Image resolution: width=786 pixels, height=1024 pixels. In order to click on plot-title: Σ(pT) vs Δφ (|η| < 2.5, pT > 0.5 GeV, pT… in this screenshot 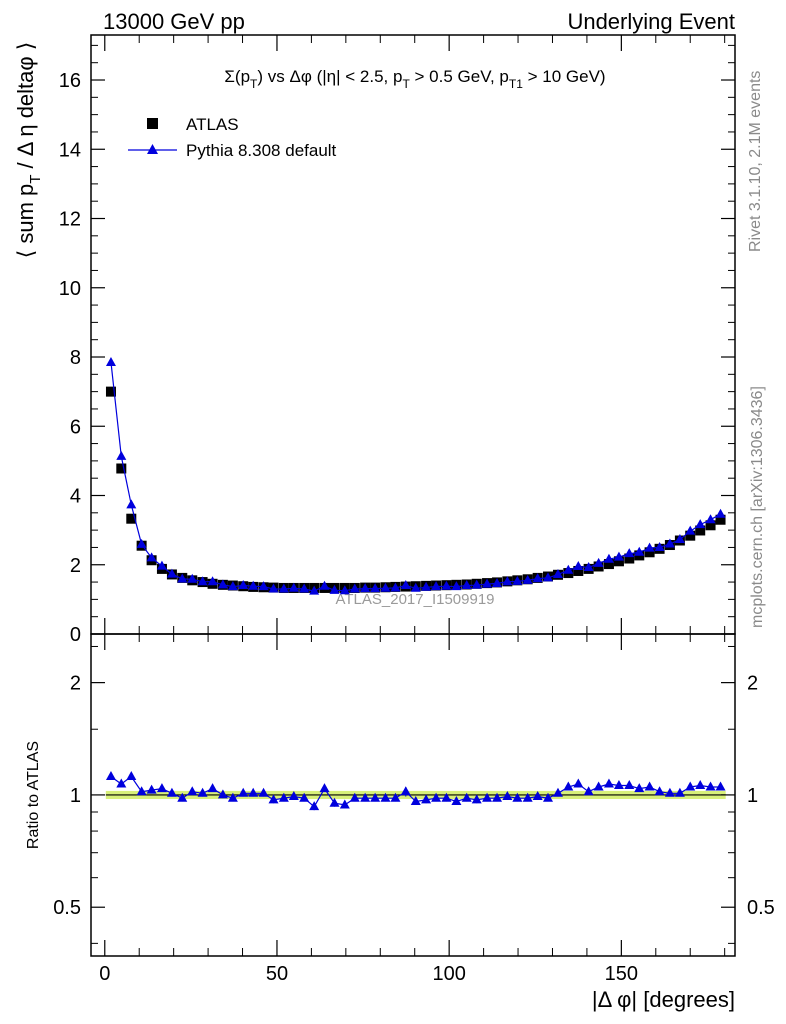, I will do `click(414, 79)`.